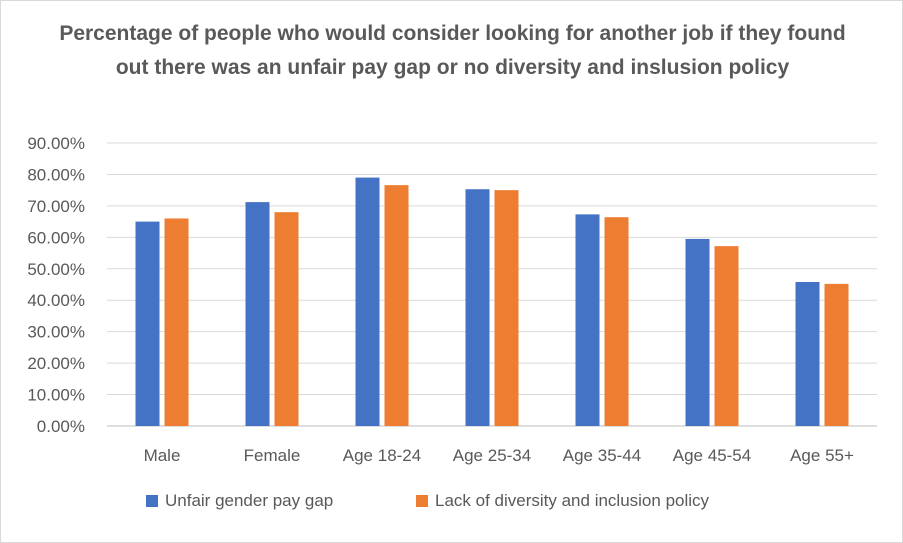 This screenshot has width=903, height=543. What do you see at coordinates (56, 363) in the screenshot?
I see `y-tick-label: 20.00%` at bounding box center [56, 363].